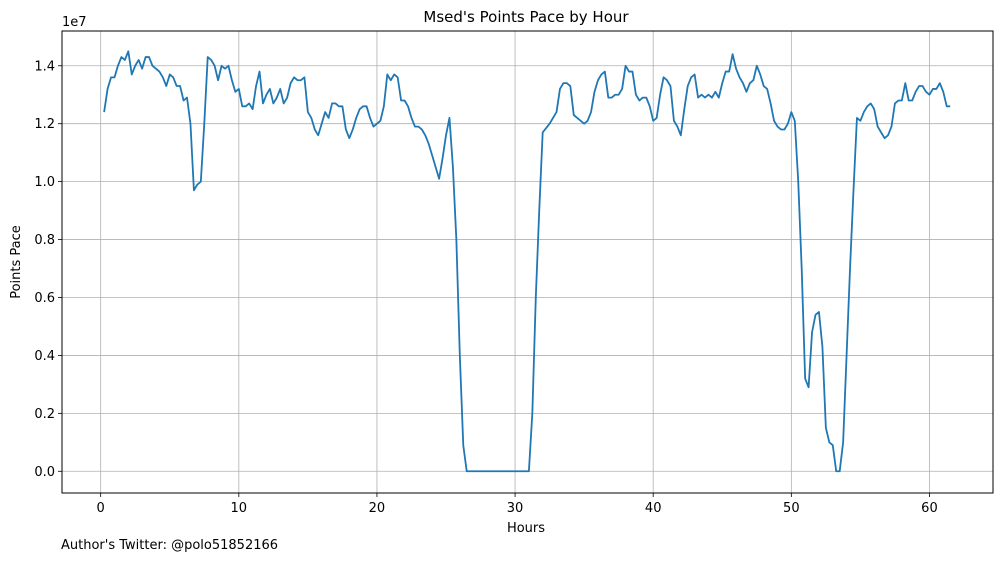  I want to click on x-tick-label: 10, so click(239, 508).